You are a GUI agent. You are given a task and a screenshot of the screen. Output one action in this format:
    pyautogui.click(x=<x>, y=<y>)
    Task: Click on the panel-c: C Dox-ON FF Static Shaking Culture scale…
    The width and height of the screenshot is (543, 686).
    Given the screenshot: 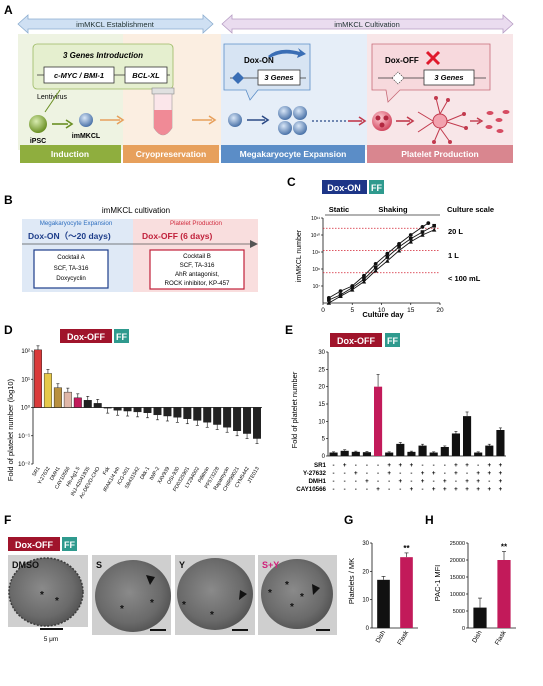 What is the action you would take?
    pyautogui.click(x=390, y=247)
    